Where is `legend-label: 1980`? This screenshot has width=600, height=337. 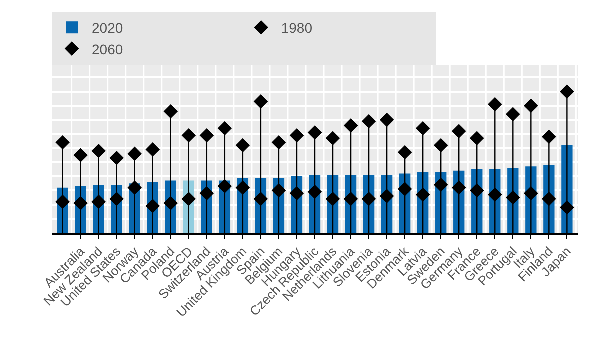 legend-label: 1980 is located at coordinates (297, 28).